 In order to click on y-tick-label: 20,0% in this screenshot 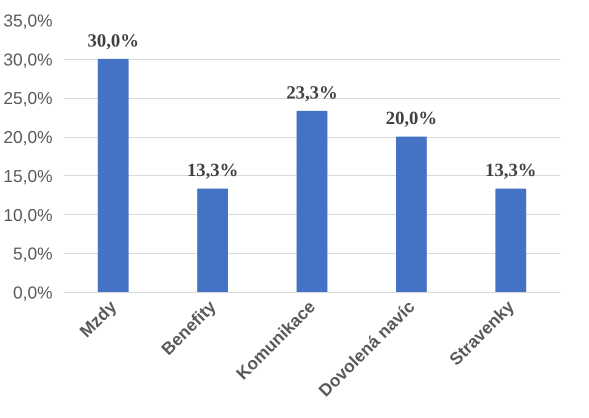, I will do `click(28, 137)`.